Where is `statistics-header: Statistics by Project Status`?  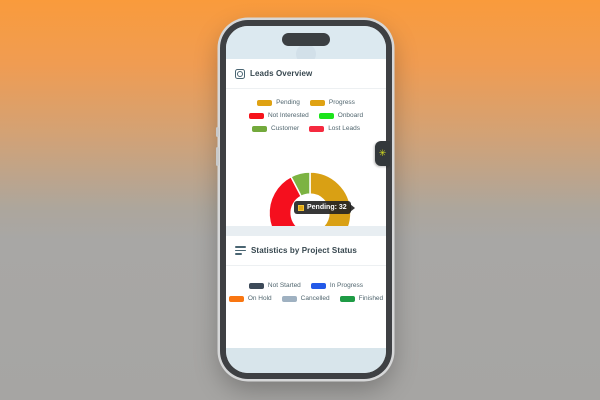
statistics-header: Statistics by Project Status is located at coordinates (306, 251).